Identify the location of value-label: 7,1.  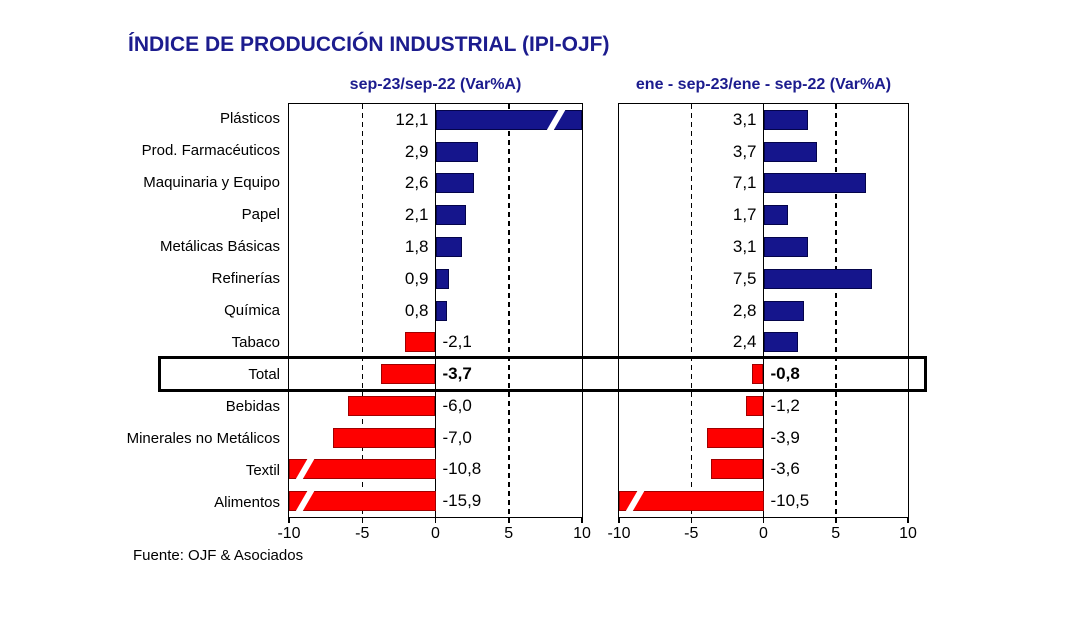
(744, 183).